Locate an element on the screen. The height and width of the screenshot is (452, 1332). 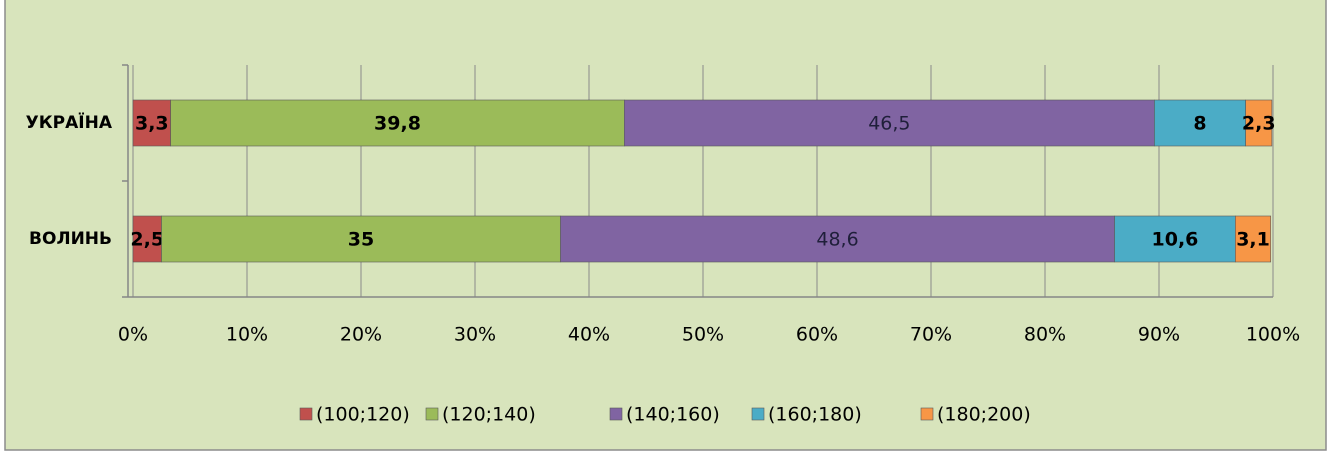
x-tick-label: 50% is located at coordinates (703, 335).